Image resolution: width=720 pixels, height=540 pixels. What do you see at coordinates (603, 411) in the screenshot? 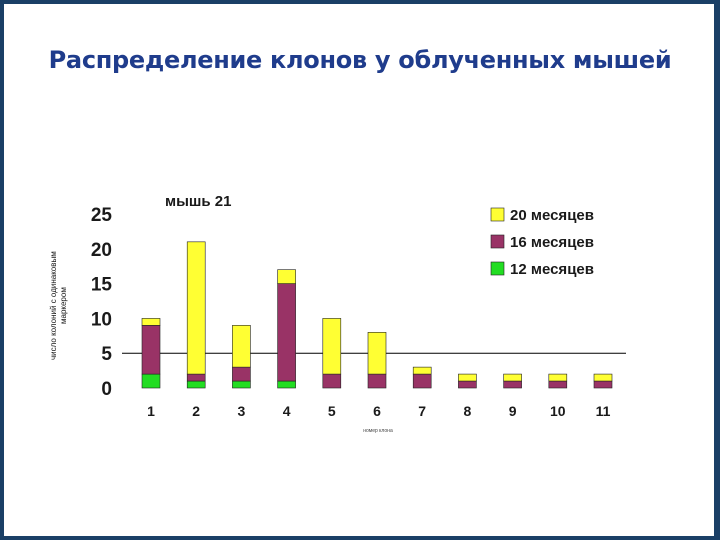
I see `x-tick-label: 11` at bounding box center [603, 411].